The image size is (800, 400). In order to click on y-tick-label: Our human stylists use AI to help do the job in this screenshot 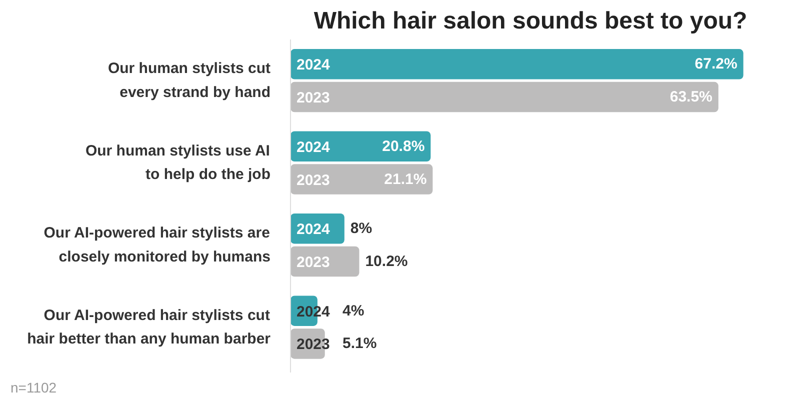, I will do `click(178, 163)`.